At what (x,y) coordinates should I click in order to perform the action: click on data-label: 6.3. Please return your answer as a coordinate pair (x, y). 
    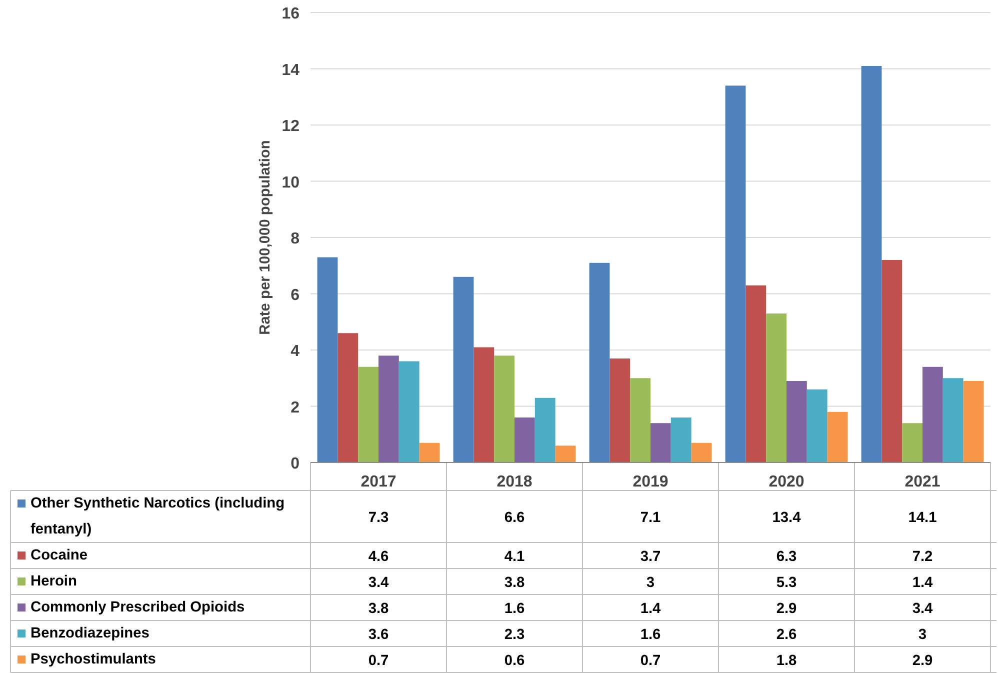
    Looking at the image, I should click on (786, 557).